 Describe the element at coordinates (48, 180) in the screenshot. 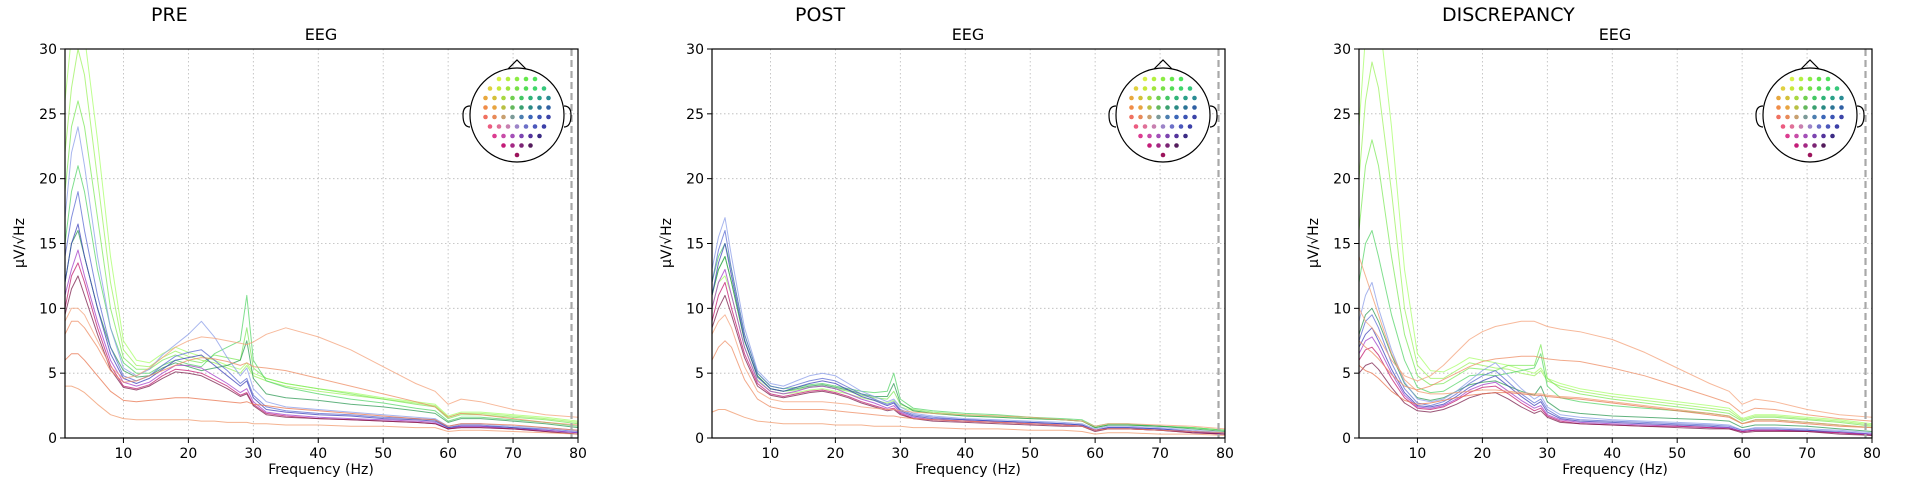

I see `y-tick-label: 20` at that location.